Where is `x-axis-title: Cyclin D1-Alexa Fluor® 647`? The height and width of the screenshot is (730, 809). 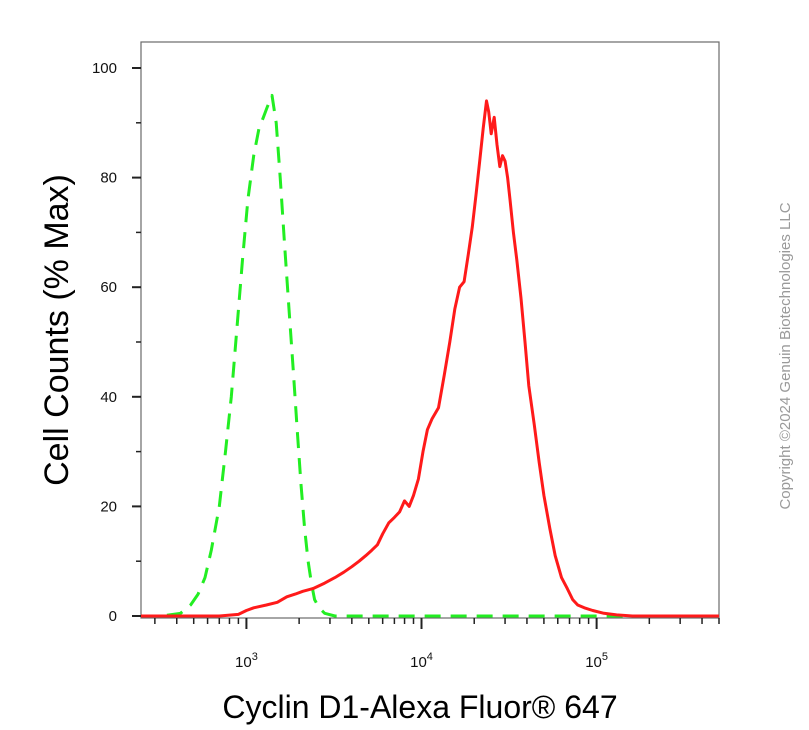
x-axis-title: Cyclin D1-Alexa Fluor® 647 is located at coordinates (419, 707).